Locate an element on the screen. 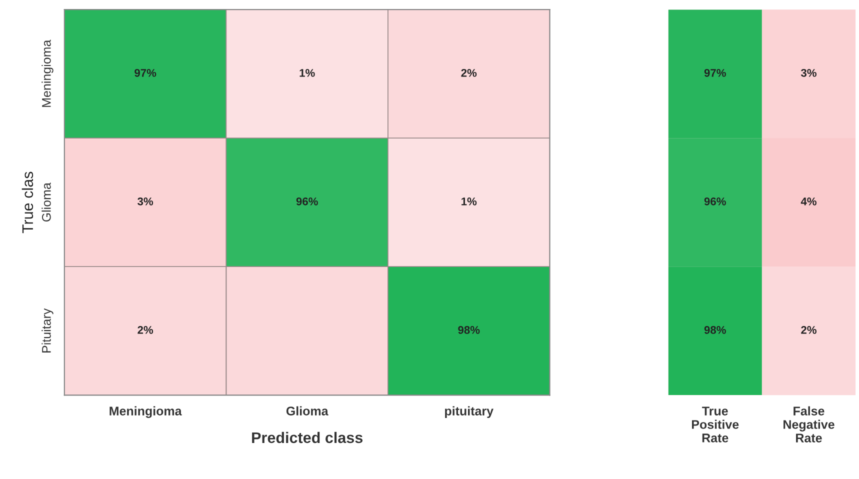  x-axis-title: Predicted class is located at coordinates (307, 438).